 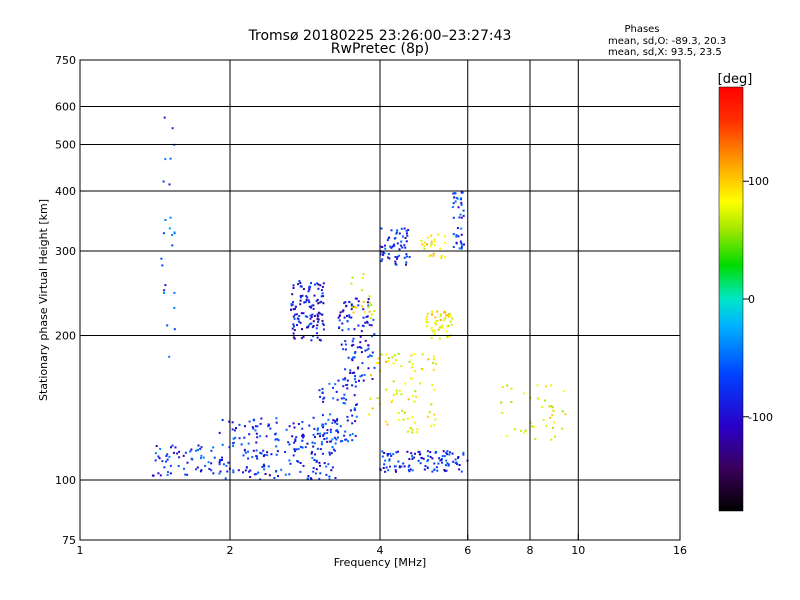 What do you see at coordinates (382, 545) in the screenshot?
I see `x-axis: 1 2 4 6 8 10 16` at bounding box center [382, 545].